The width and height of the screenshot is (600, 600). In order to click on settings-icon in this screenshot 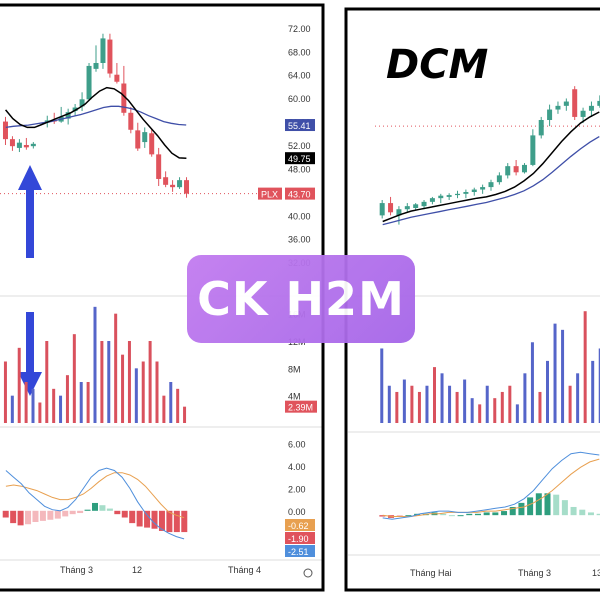, I will do `click(308, 573)`.